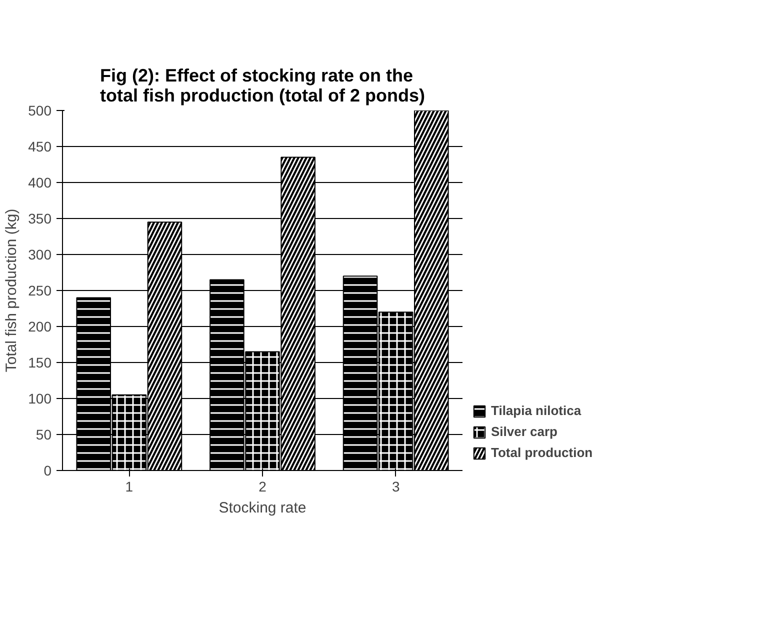 The height and width of the screenshot is (629, 770). Describe the element at coordinates (40, 398) in the screenshot. I see `y-tick-label: 100` at that location.